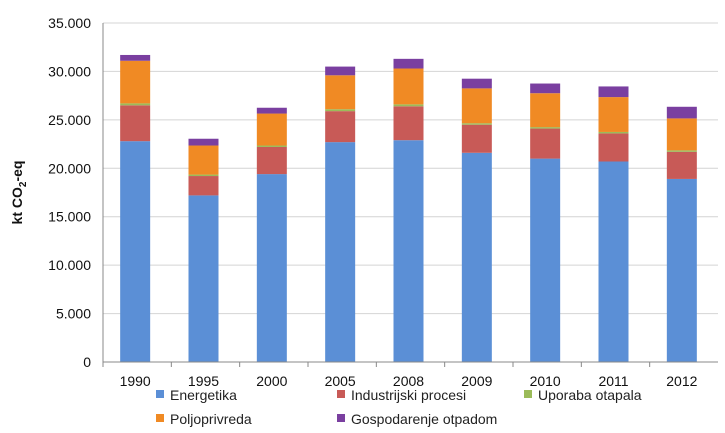  What do you see at coordinates (476, 381) in the screenshot?
I see `x-tick-label: 2009` at bounding box center [476, 381].